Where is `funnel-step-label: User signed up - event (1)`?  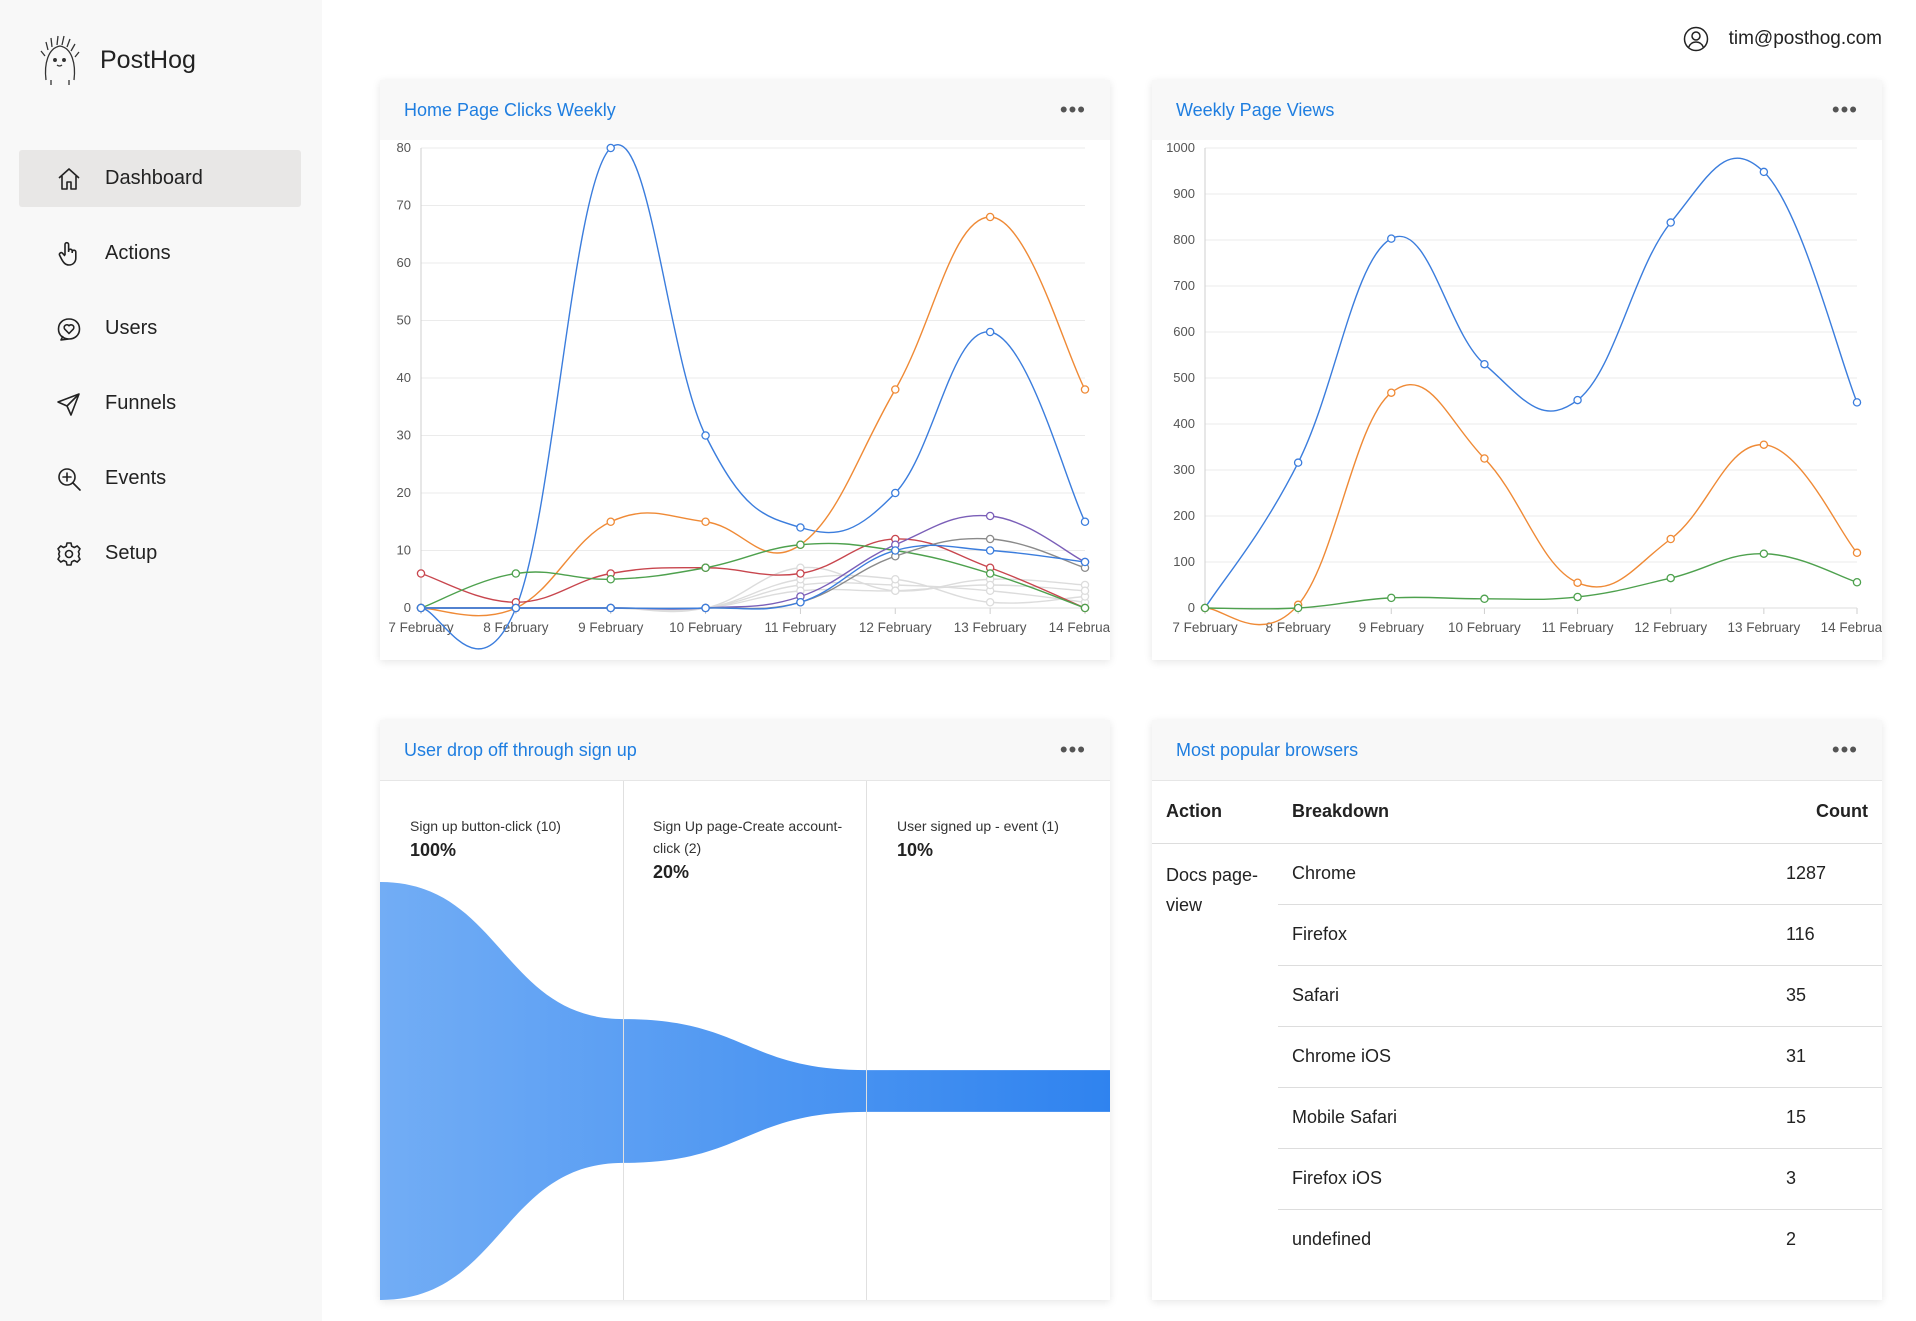
funnel-step-label: User signed up - event (1) is located at coordinates (978, 826).